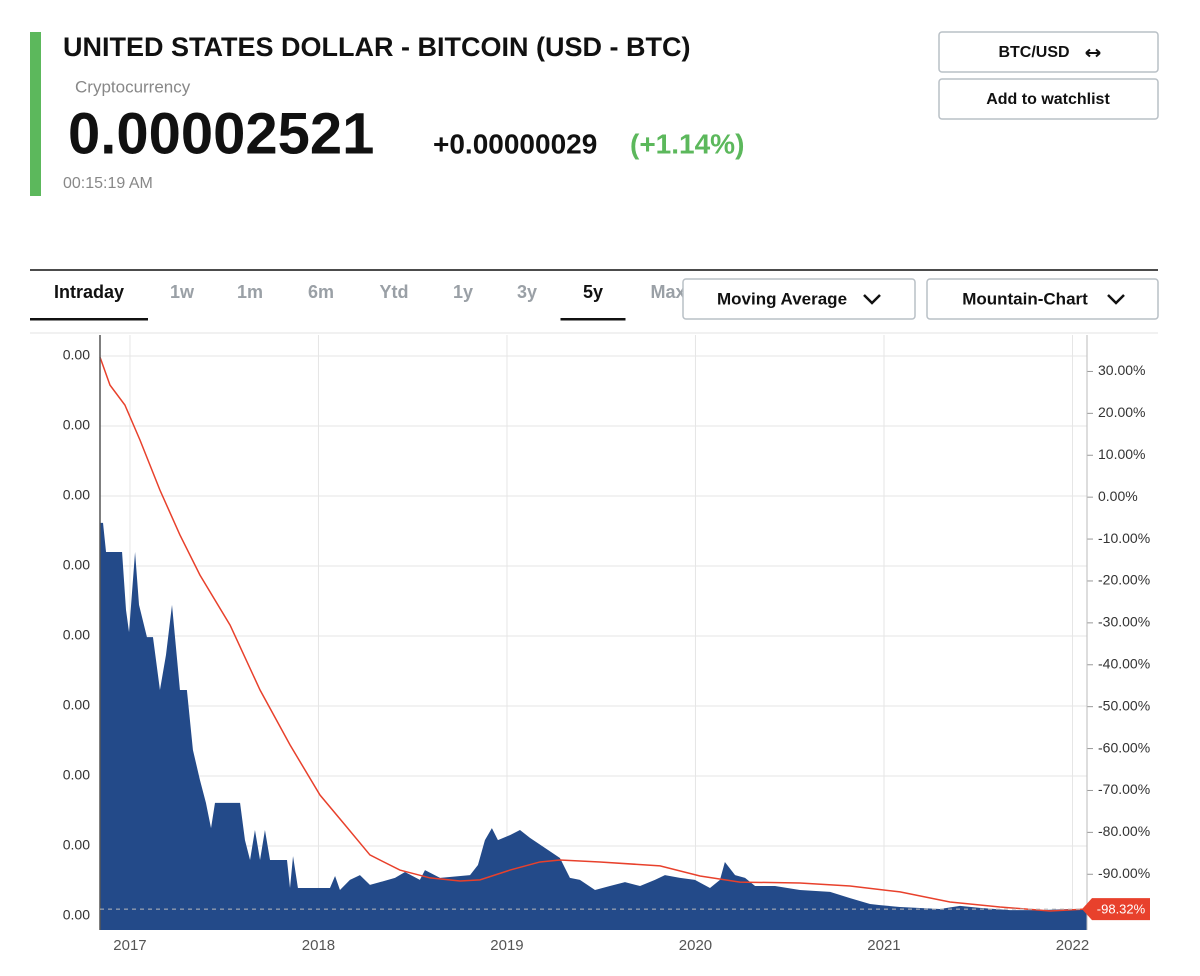 The height and width of the screenshot is (976, 1200). I want to click on tab-label: Intraday, so click(89, 292).